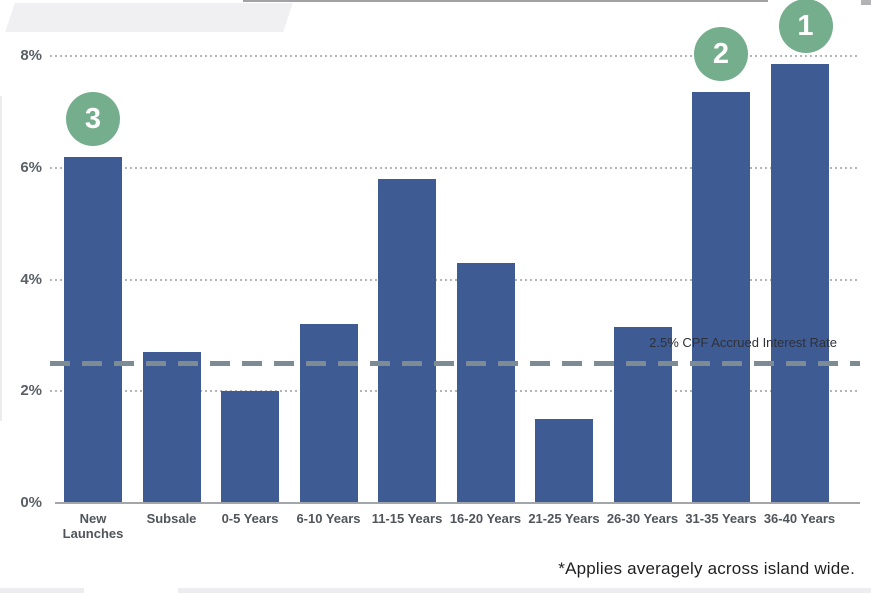 The height and width of the screenshot is (593, 871). I want to click on cpf-rate-reference-line, so click(455, 364).